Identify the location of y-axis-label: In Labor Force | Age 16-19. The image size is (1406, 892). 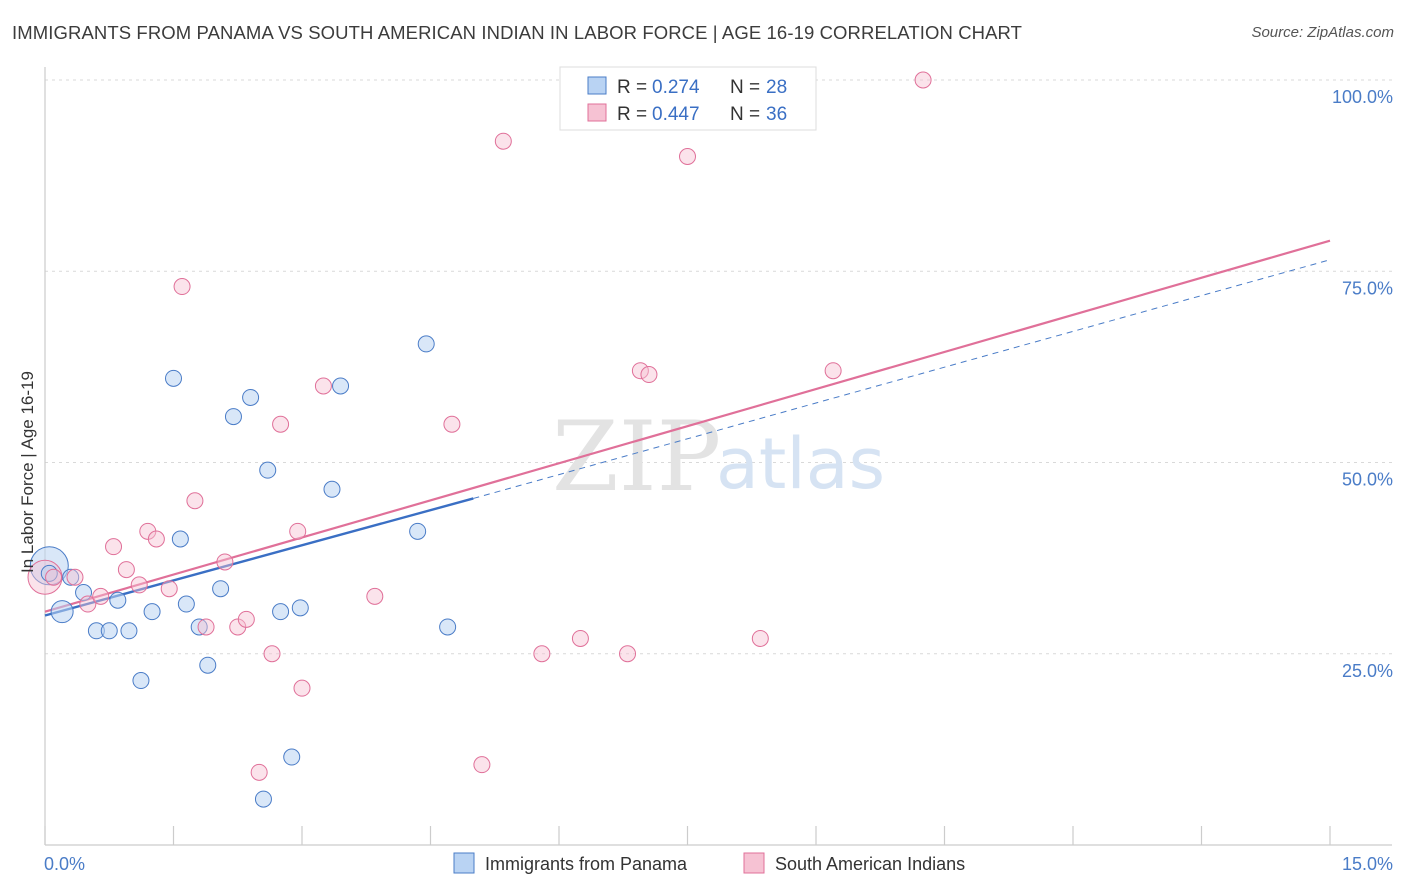
(27, 472).